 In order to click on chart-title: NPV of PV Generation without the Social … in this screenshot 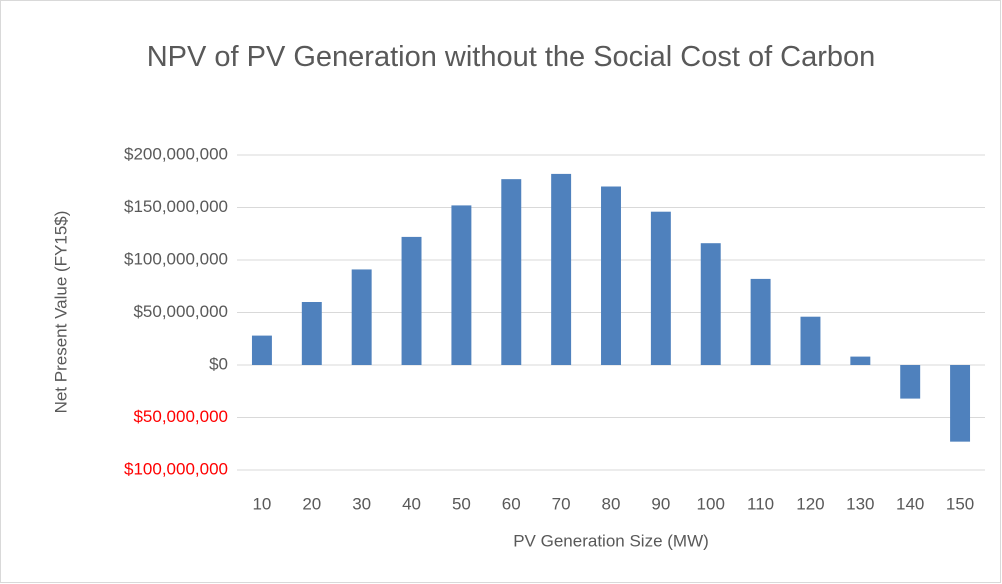, I will do `click(511, 57)`.